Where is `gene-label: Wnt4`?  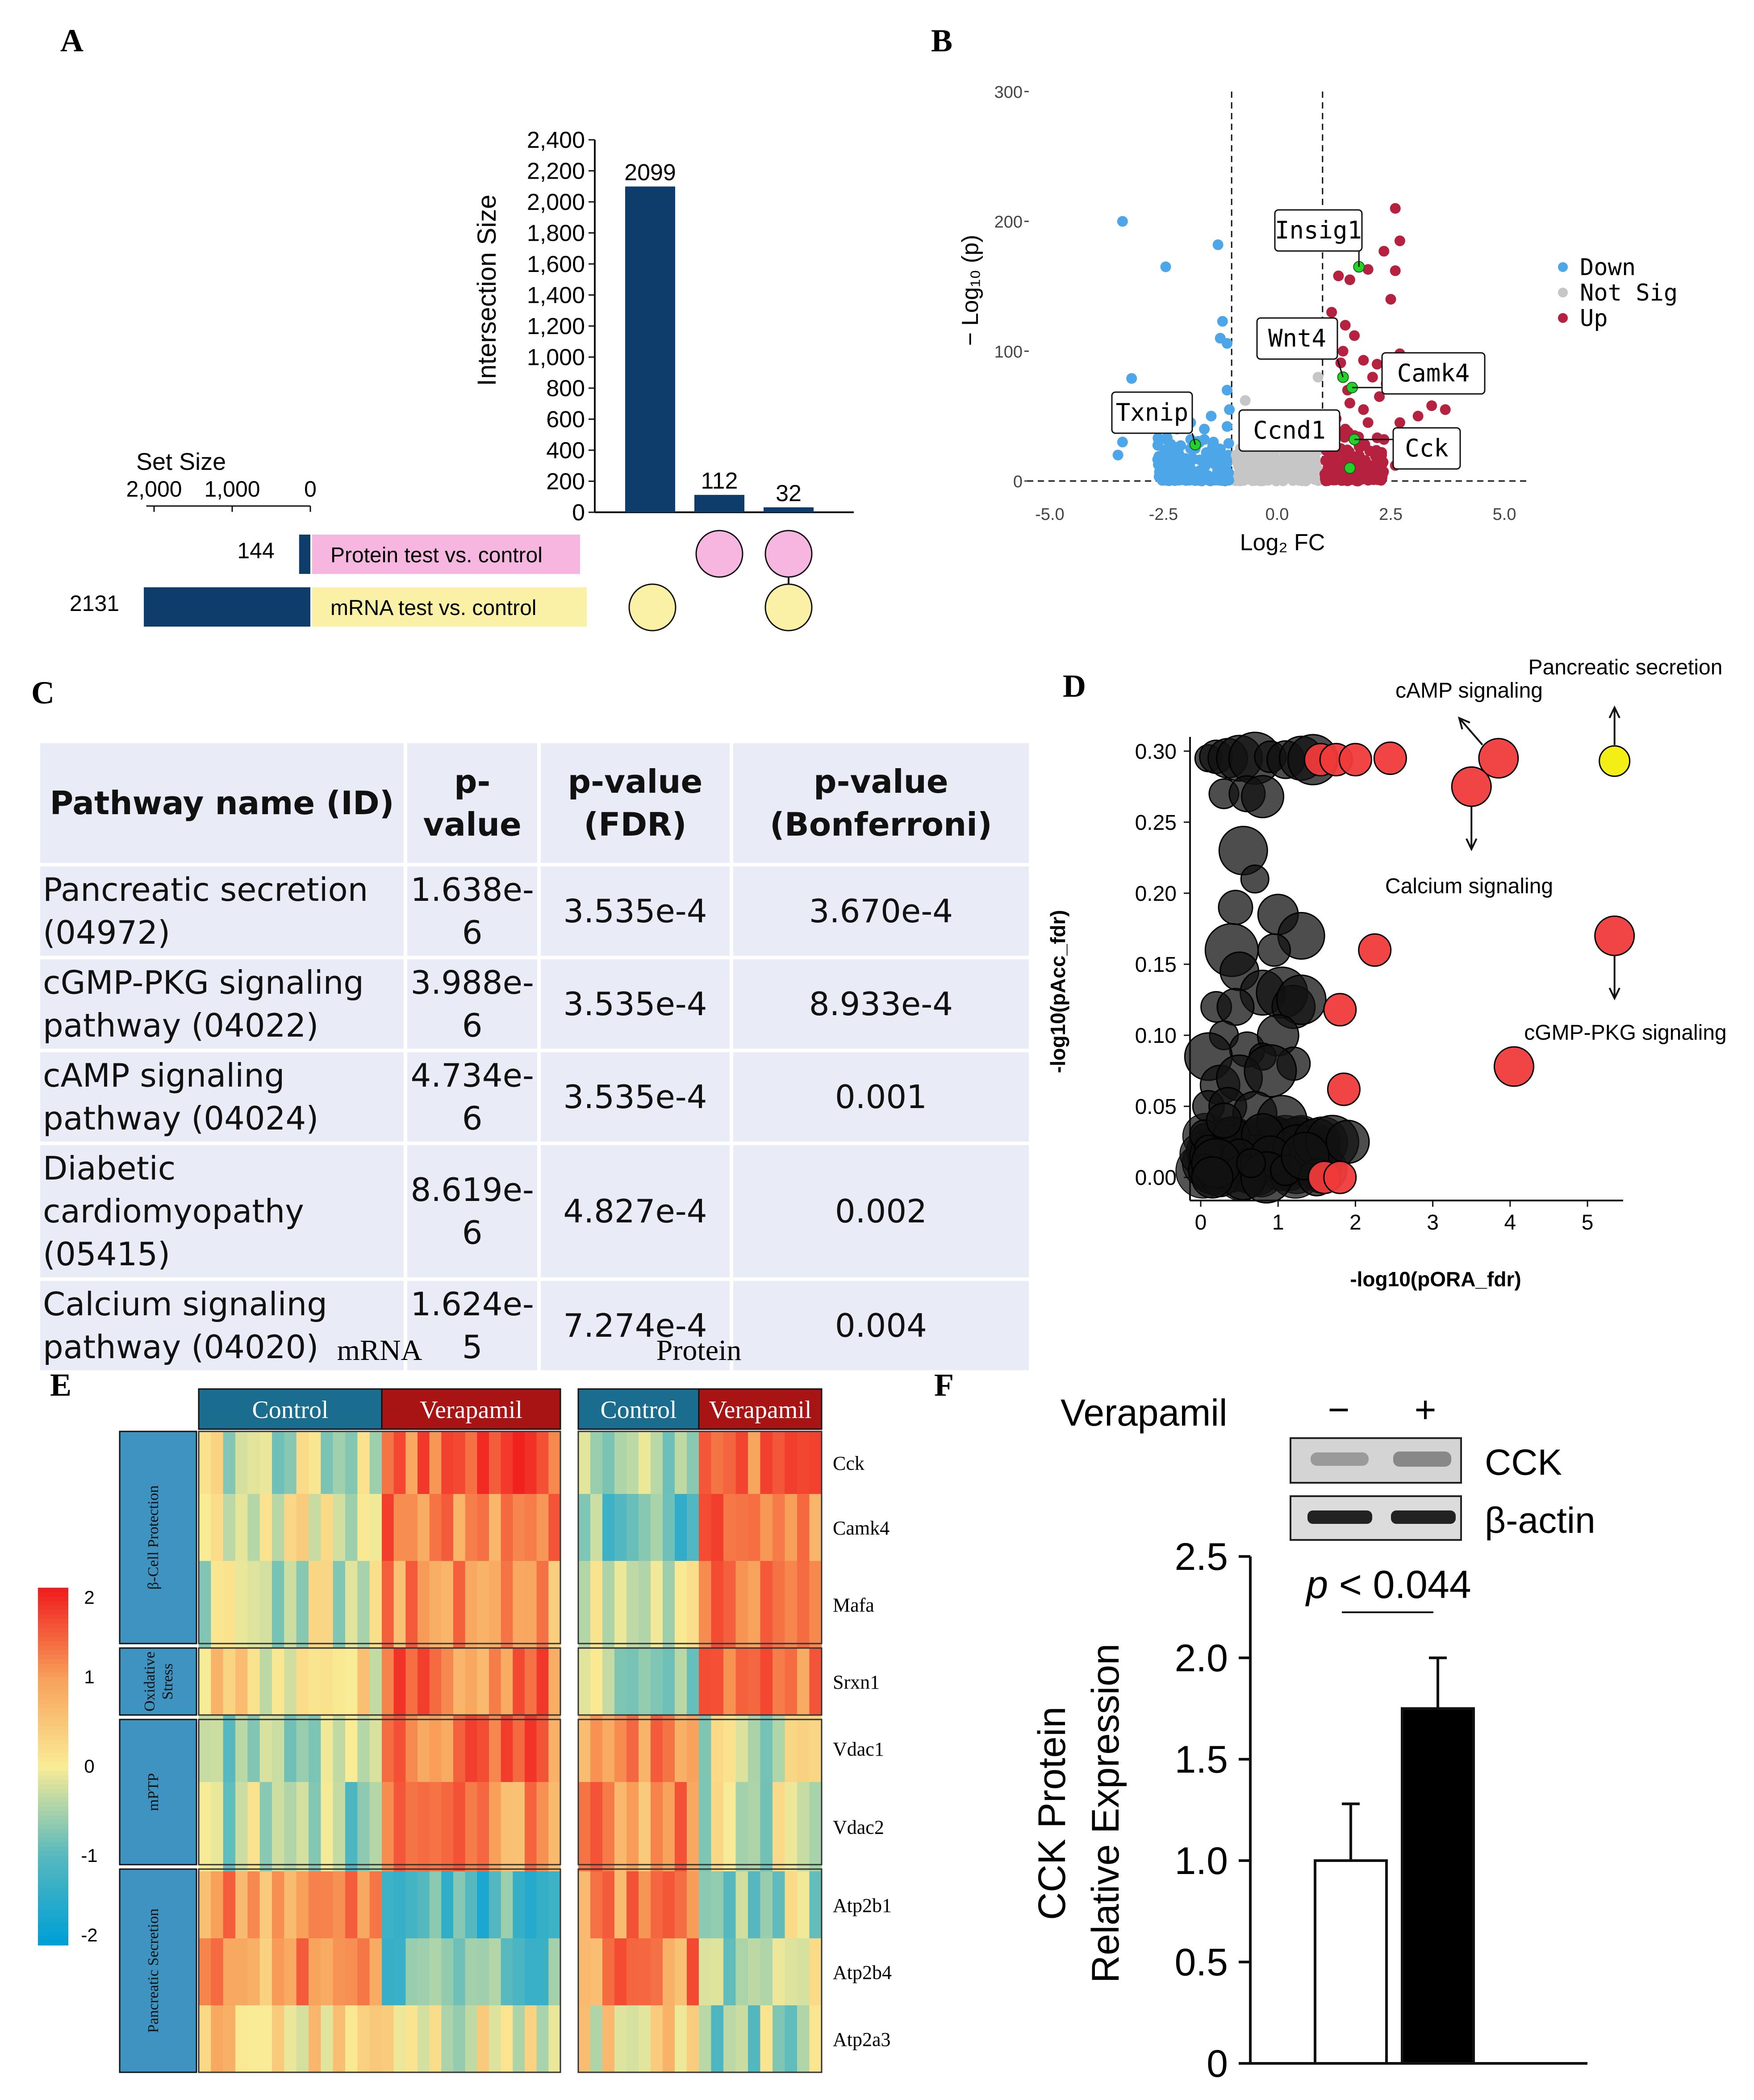
gene-label: Wnt4 is located at coordinates (1297, 338).